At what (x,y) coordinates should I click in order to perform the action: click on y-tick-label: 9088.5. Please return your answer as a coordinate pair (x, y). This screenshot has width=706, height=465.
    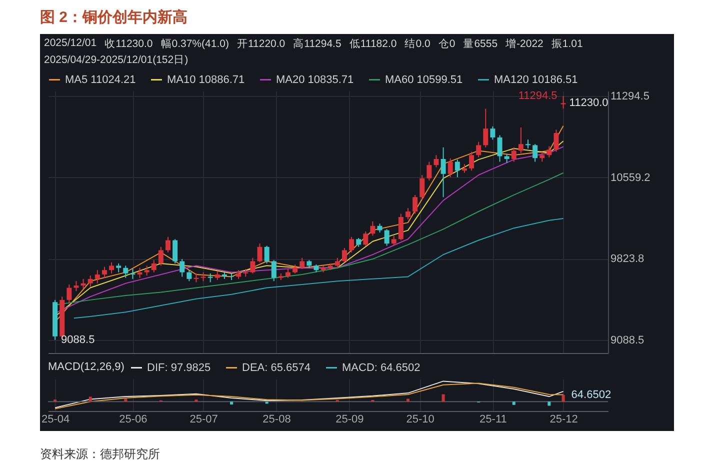
    Looking at the image, I should click on (627, 340).